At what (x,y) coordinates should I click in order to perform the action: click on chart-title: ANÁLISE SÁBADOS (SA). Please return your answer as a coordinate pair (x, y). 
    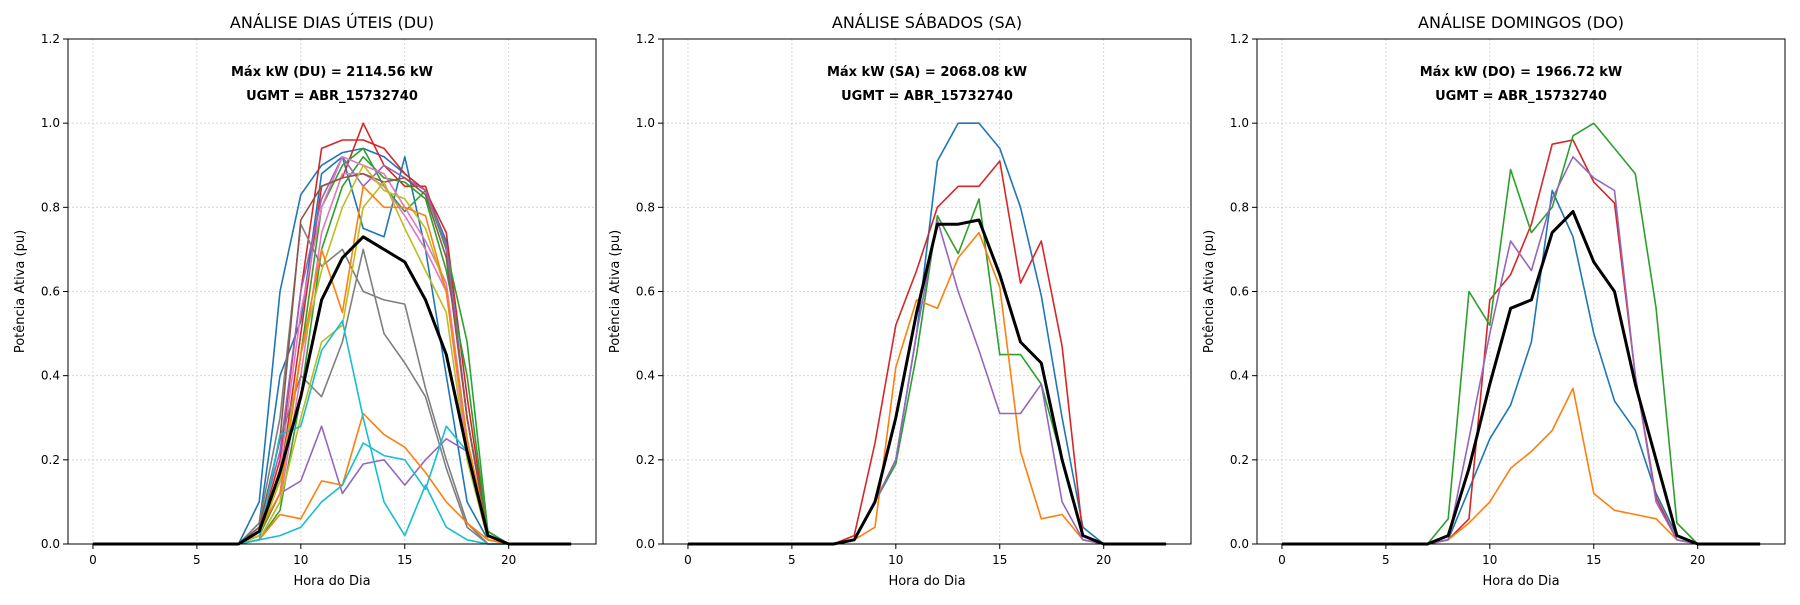
    Looking at the image, I should click on (927, 22).